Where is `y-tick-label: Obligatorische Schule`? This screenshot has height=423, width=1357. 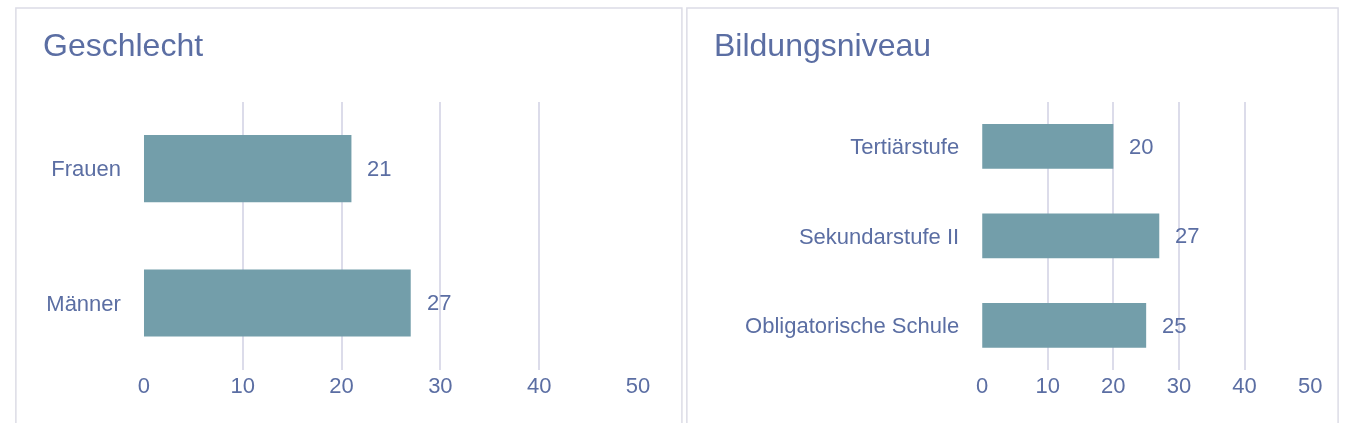
y-tick-label: Obligatorische Schule is located at coordinates (852, 326).